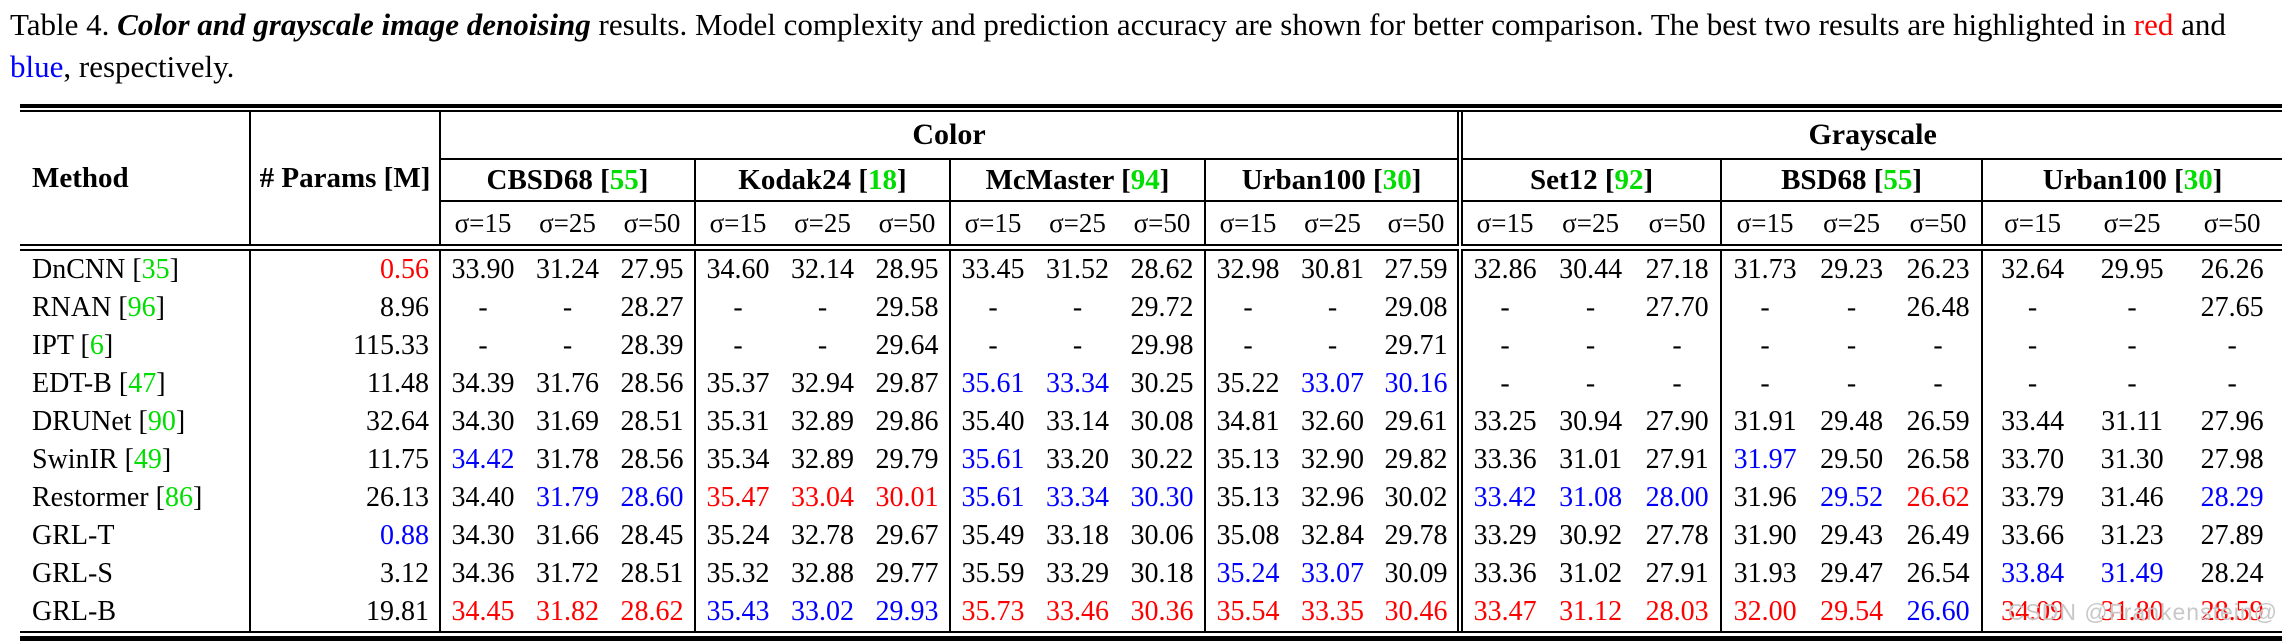 The image size is (2286, 643). Describe the element at coordinates (135, 422) in the screenshot. I see `method-name: DRUNet [90]` at that location.